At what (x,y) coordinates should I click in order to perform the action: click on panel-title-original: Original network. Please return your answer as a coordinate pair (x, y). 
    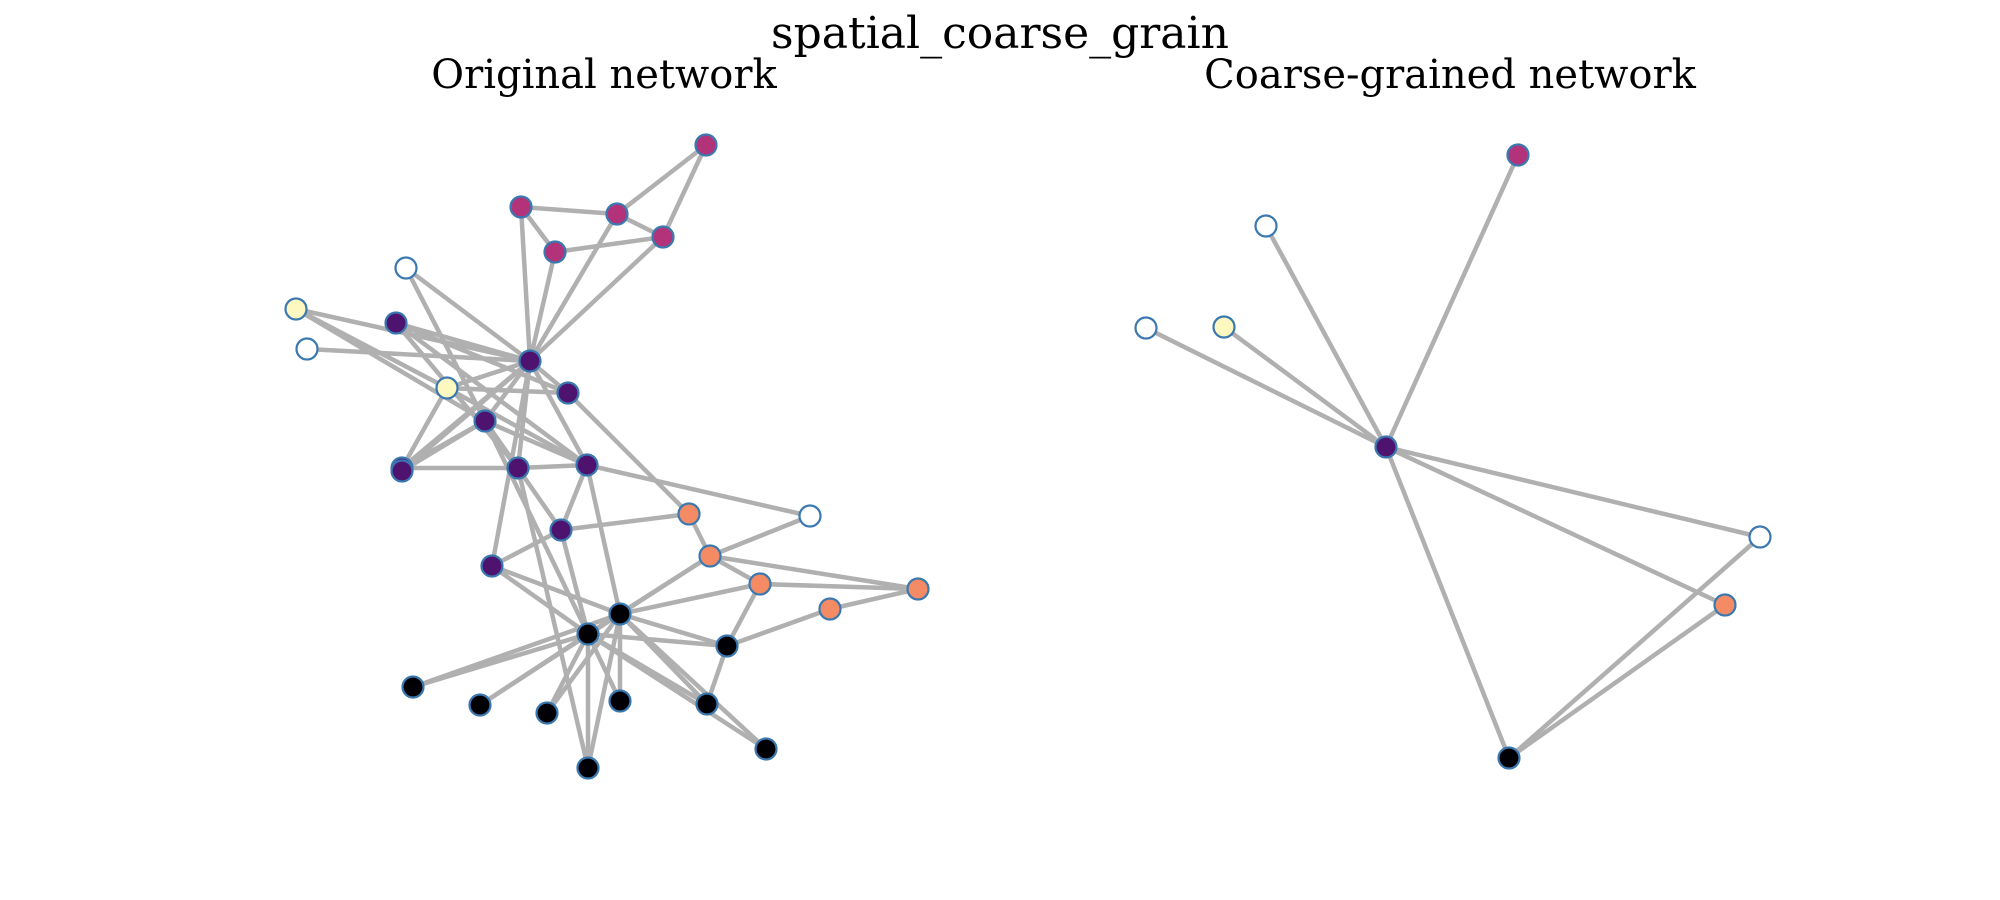
    Looking at the image, I should click on (604, 75).